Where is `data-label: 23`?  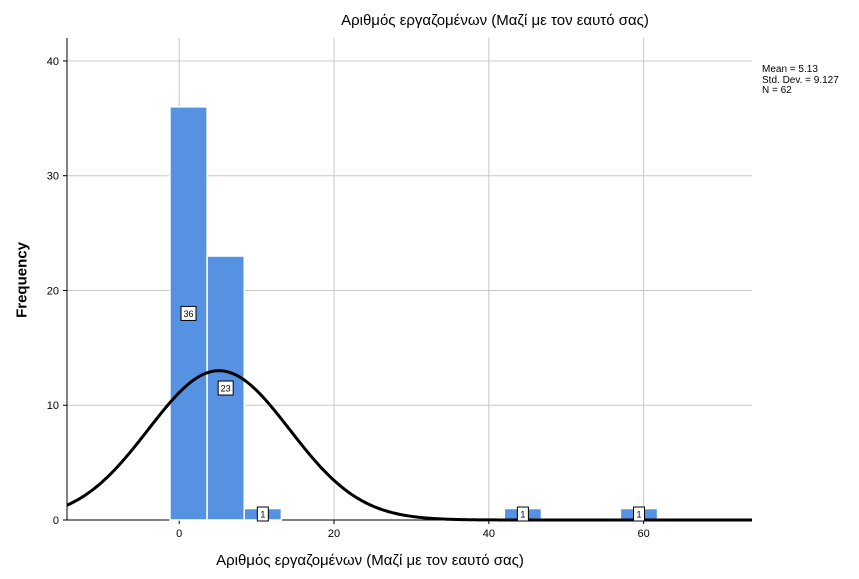 data-label: 23 is located at coordinates (226, 389).